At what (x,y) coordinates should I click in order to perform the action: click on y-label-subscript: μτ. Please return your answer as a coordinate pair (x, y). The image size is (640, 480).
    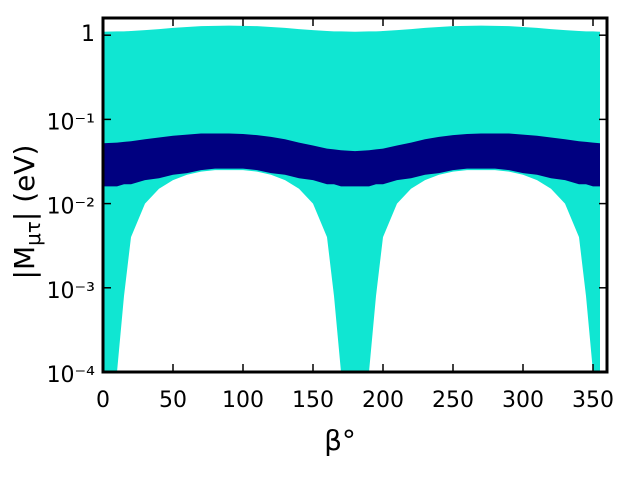
    Looking at the image, I should click on (33, 233).